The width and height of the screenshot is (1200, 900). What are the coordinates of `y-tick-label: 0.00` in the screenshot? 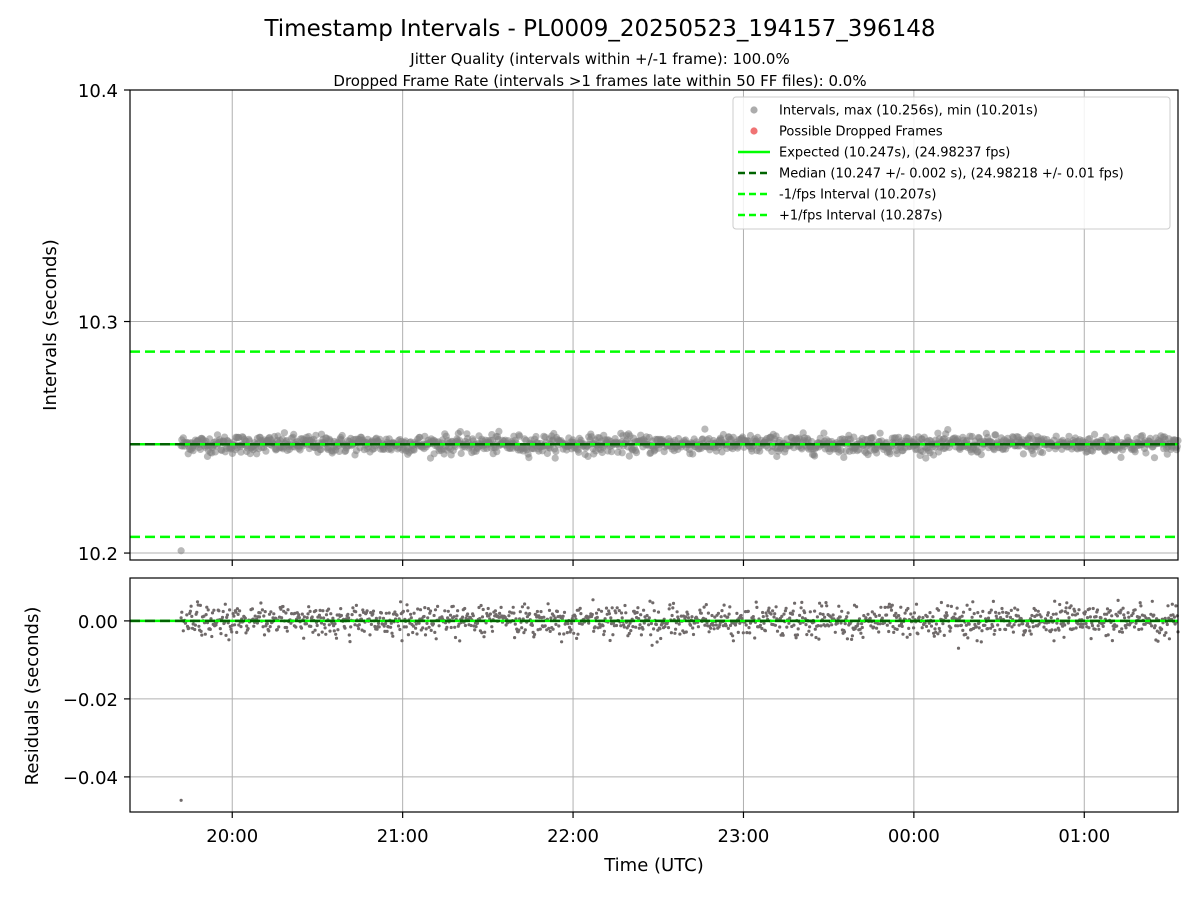 It's located at (98, 622).